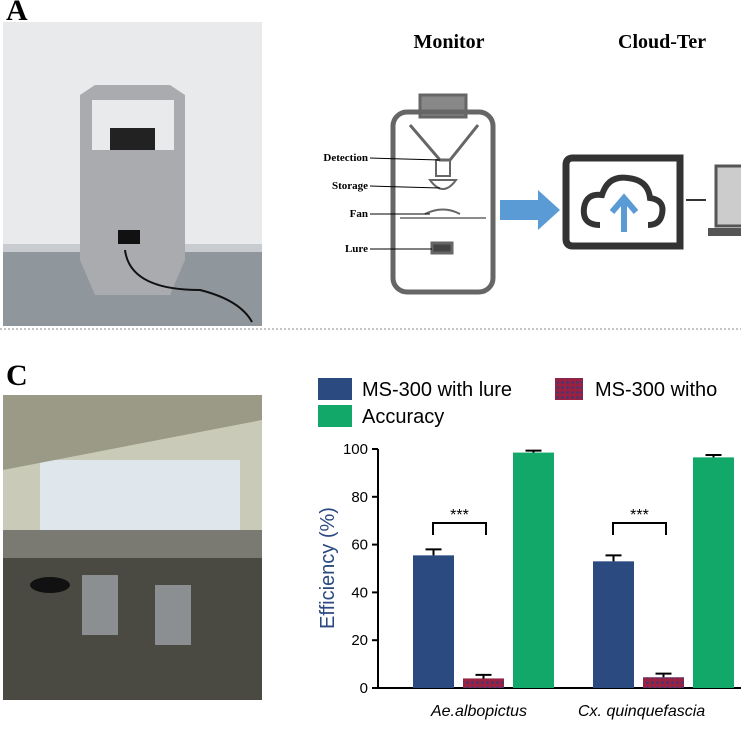 The image size is (741, 741). Describe the element at coordinates (17, 13) in the screenshot. I see `panel-label: A` at that location.